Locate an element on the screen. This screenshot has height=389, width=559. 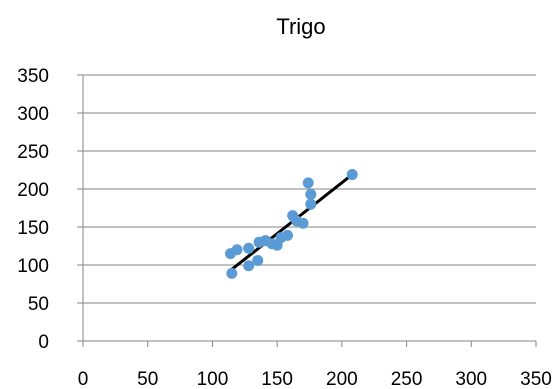
y-tick-label: 150 is located at coordinates (33, 228).